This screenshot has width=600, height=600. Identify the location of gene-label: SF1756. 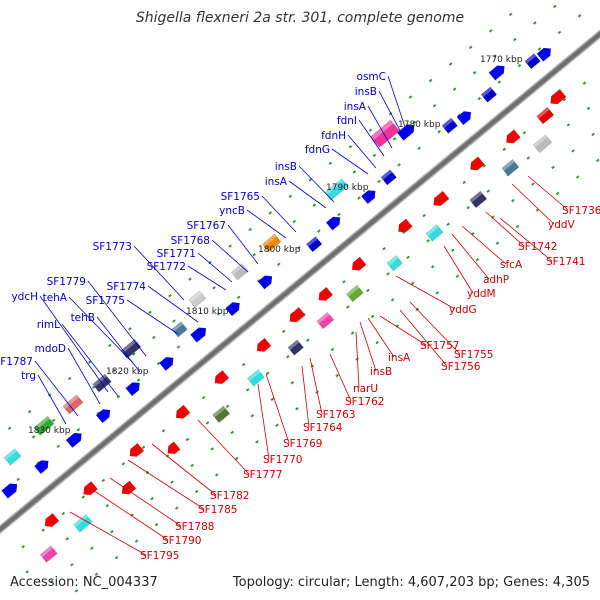
(461, 367).